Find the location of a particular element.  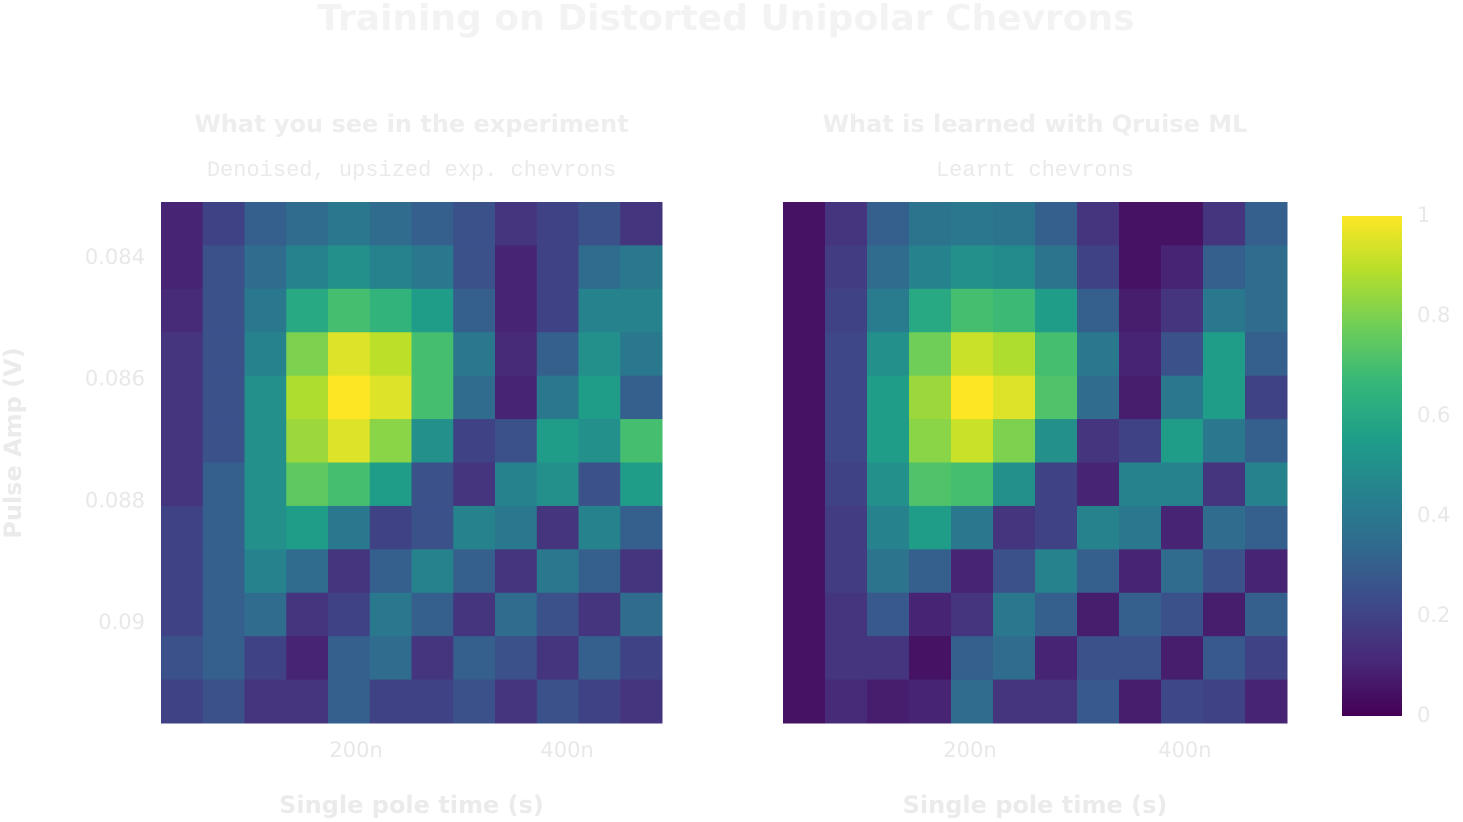

y-tick-label: 0.09 is located at coordinates (121, 622).